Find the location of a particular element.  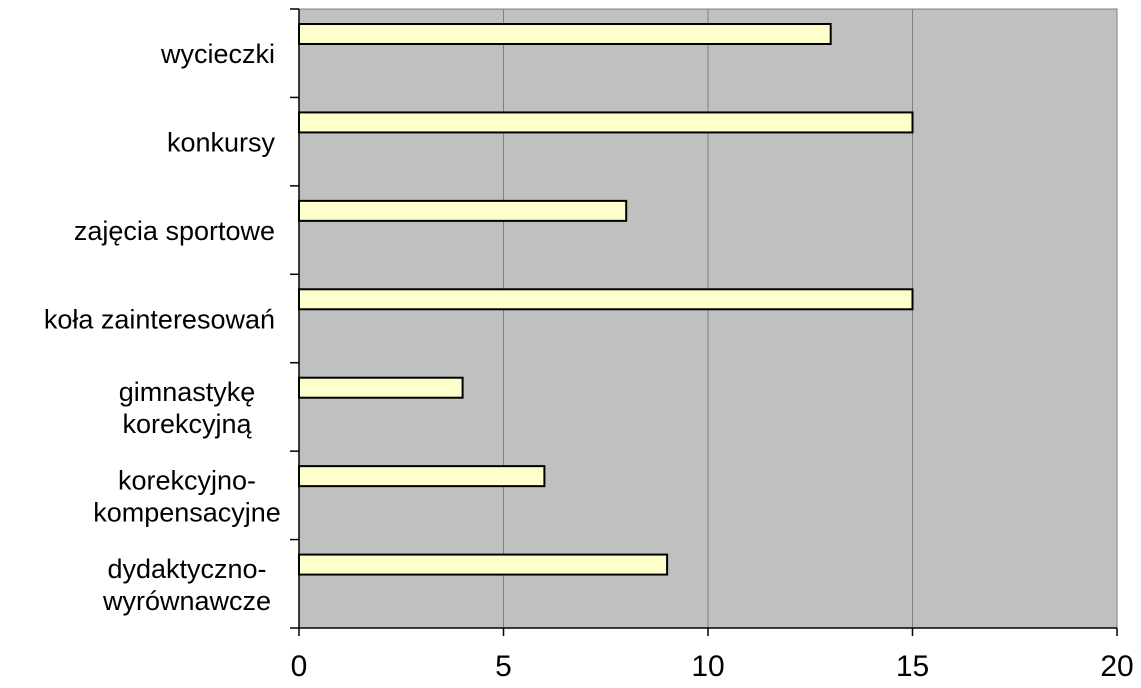

category-label: korekcyjną is located at coordinates (187, 424).